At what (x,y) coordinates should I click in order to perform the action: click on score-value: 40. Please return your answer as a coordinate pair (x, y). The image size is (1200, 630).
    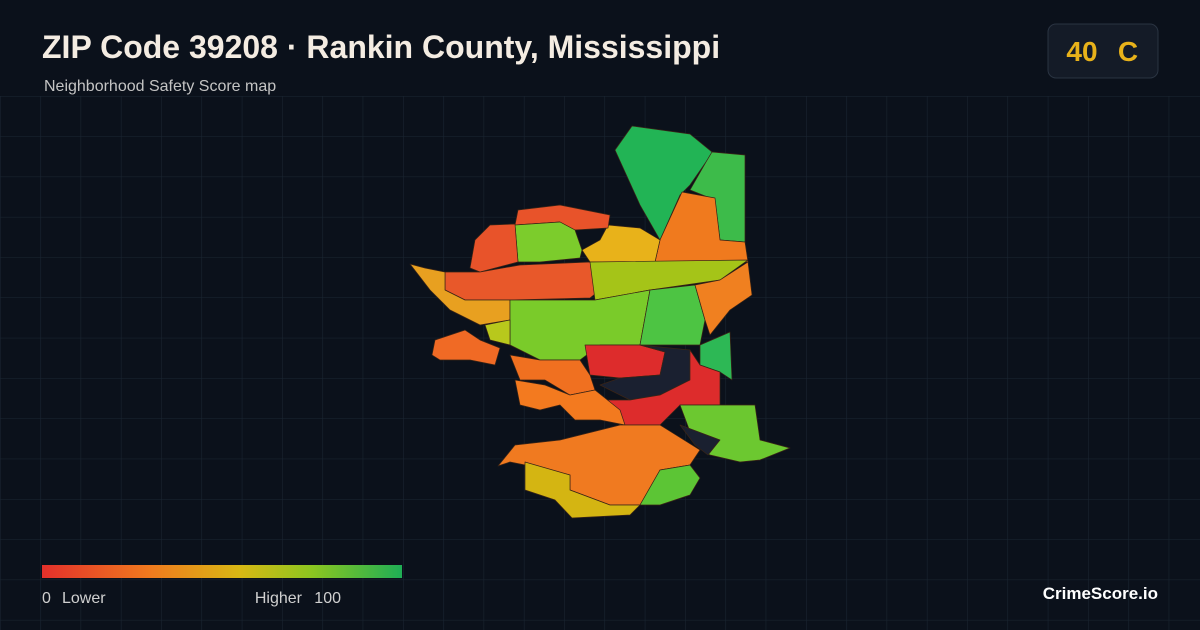
    Looking at the image, I should click on (1081, 51).